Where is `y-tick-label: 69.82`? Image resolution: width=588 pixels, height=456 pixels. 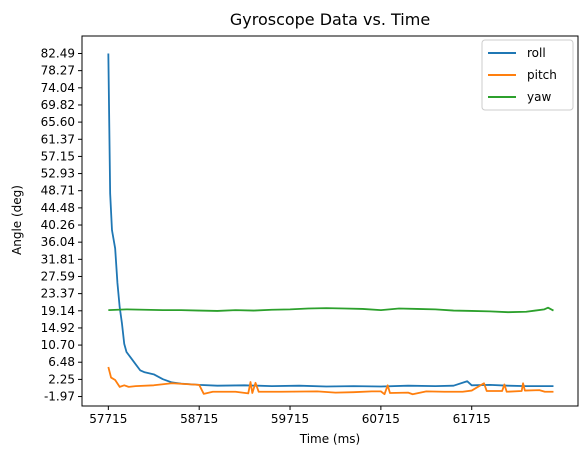 y-tick-label: 69.82 is located at coordinates (58, 105).